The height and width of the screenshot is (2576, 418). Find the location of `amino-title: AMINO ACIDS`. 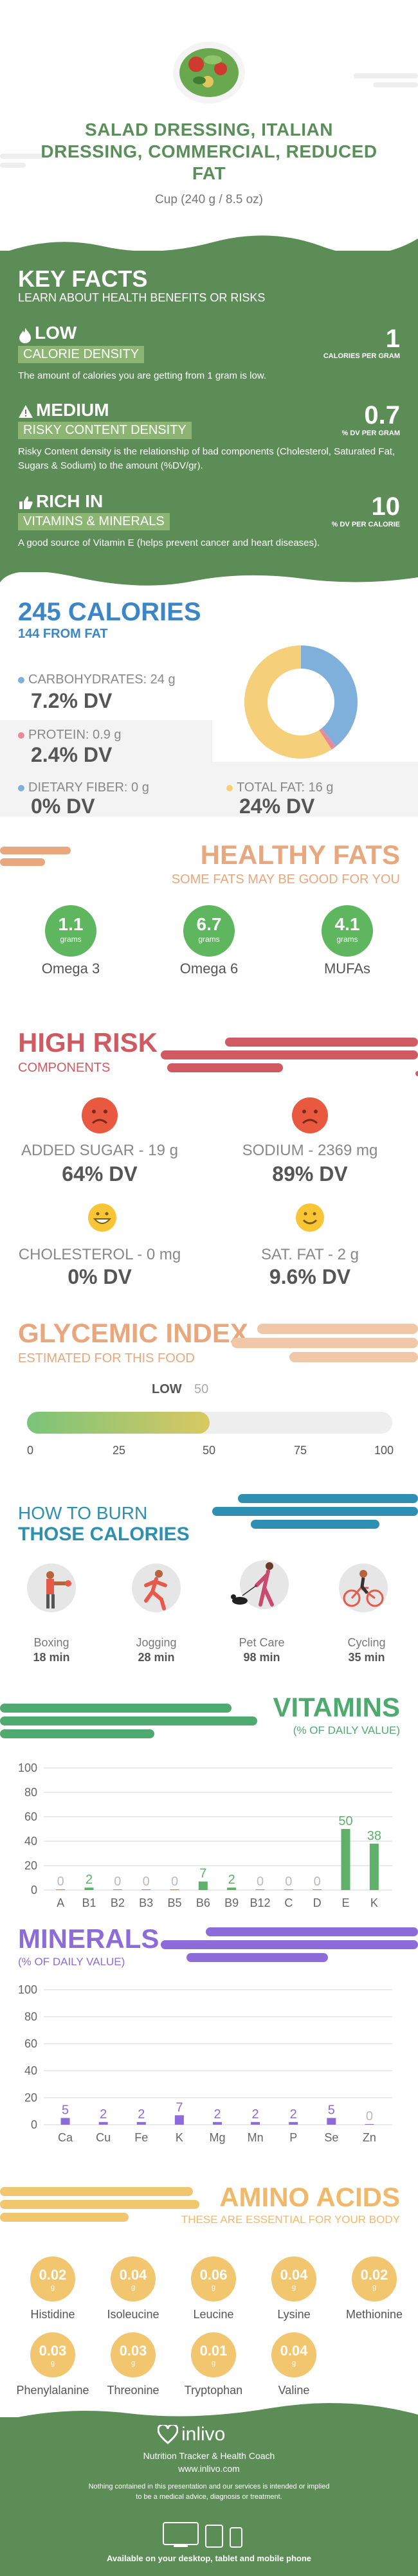

amino-title: AMINO ACIDS is located at coordinates (309, 2197).